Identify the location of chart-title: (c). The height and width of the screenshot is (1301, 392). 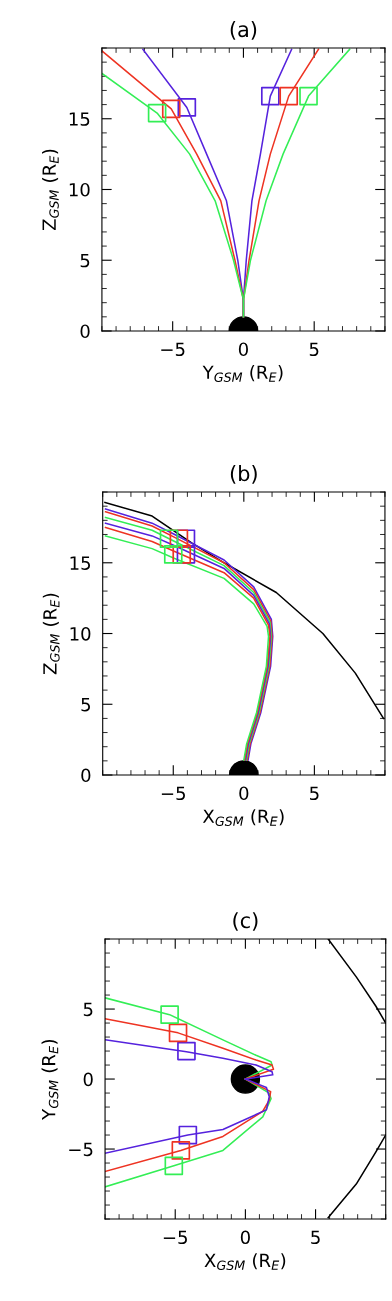
(245, 921).